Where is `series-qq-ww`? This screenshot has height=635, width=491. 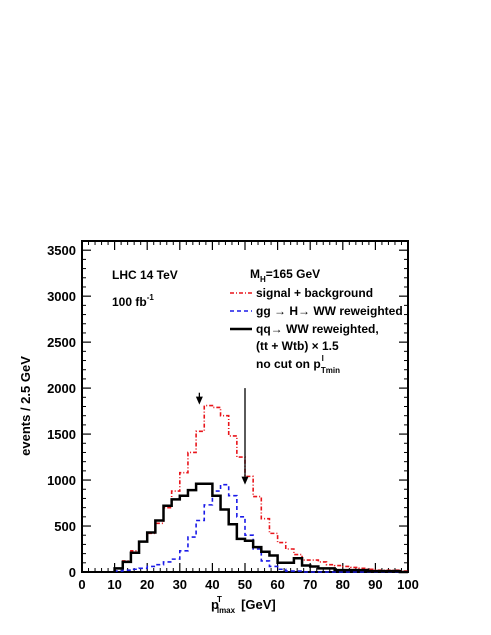 series-qq-ww is located at coordinates (260, 528).